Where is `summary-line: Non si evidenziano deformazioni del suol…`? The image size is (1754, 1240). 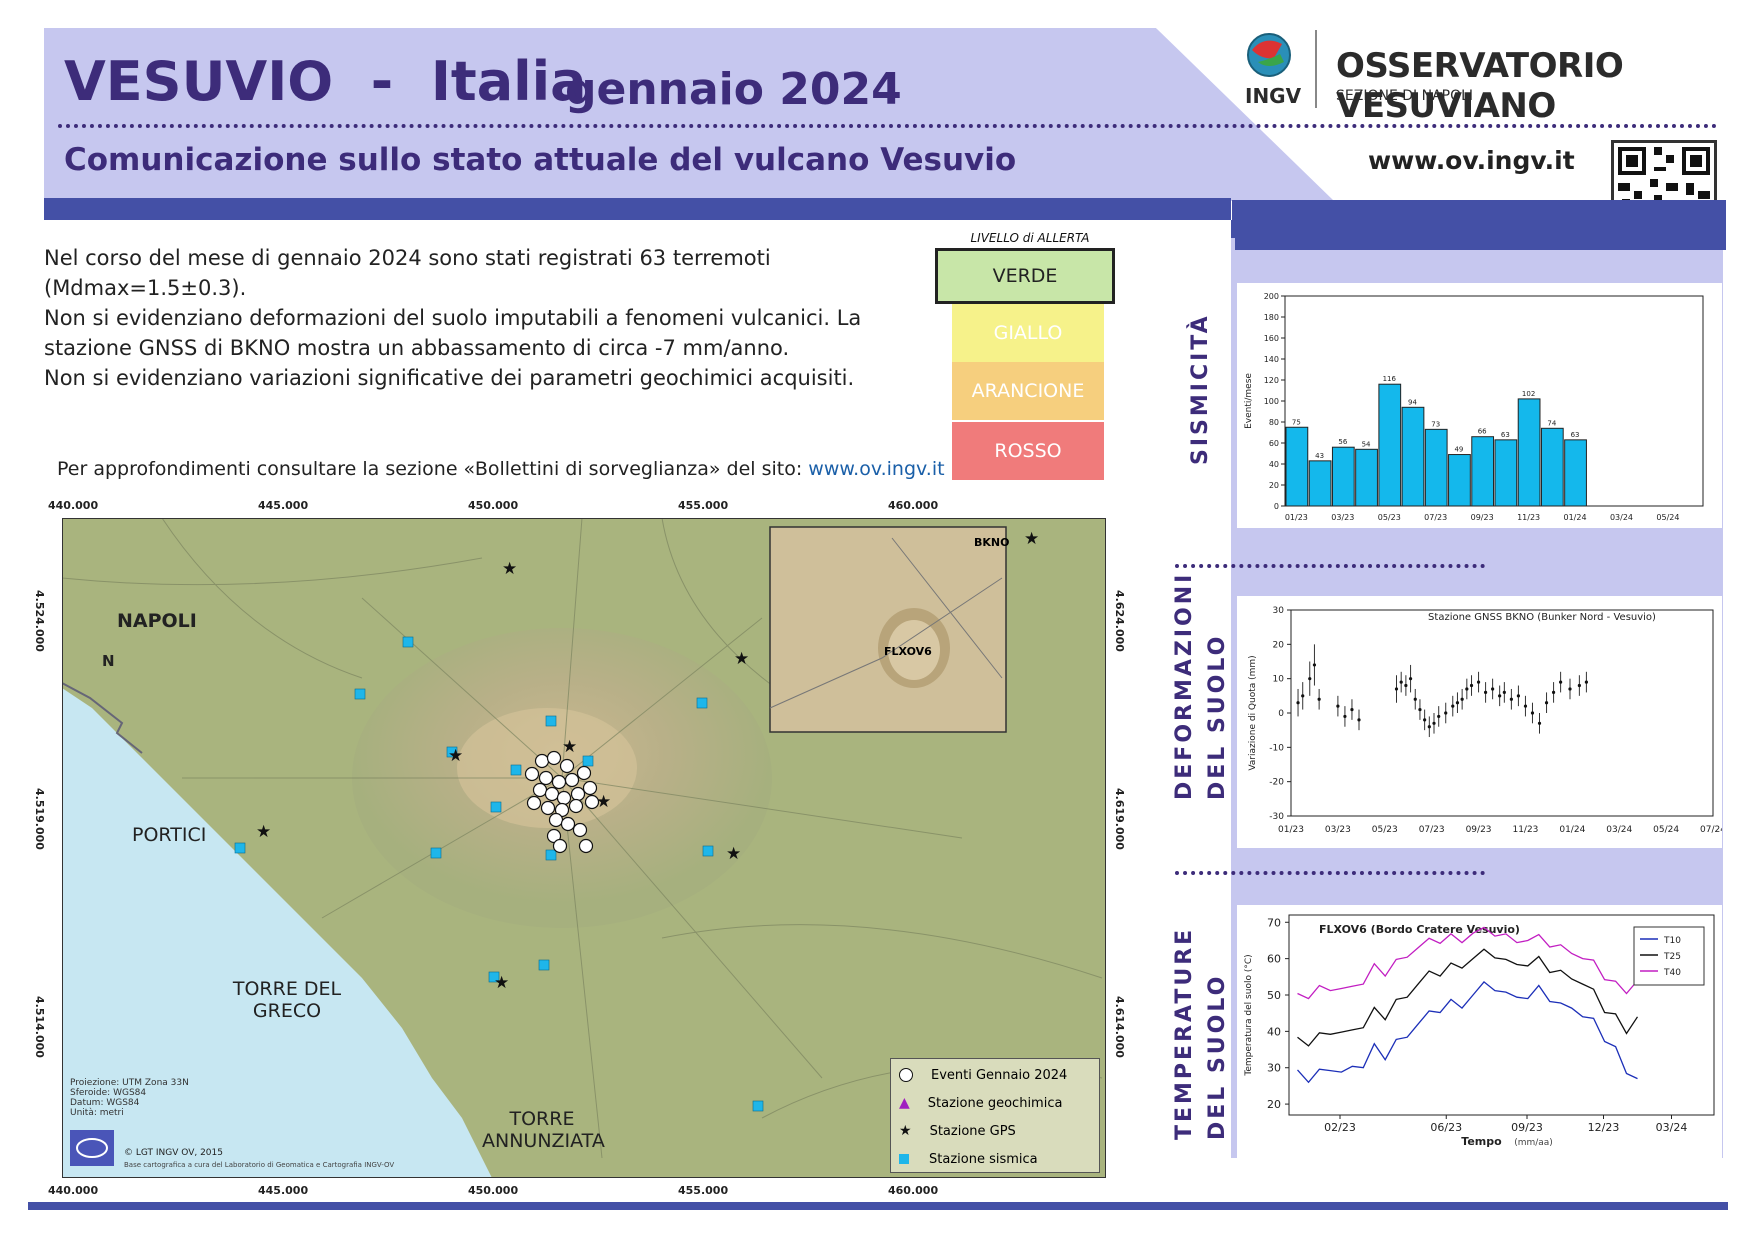 summary-line: Non si evidenziano deformazioni del suol… is located at coordinates (453, 318).